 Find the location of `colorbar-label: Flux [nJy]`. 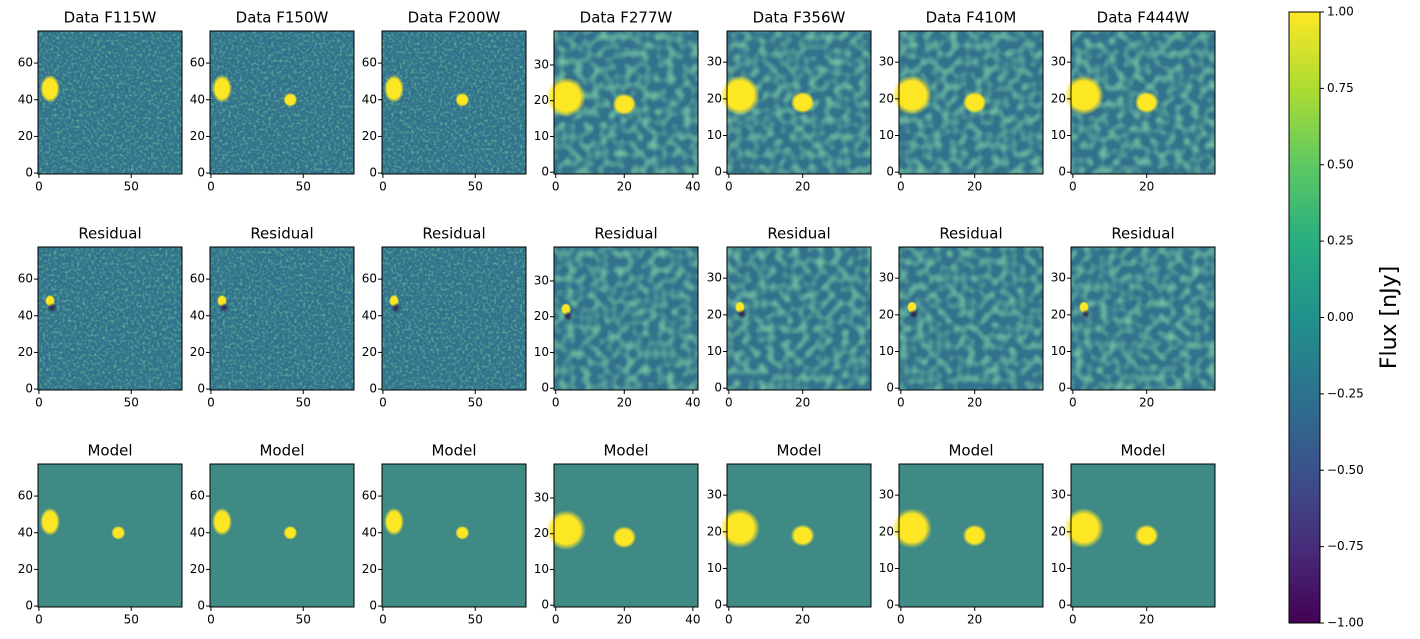

colorbar-label: Flux [nJy] is located at coordinates (1389, 317).